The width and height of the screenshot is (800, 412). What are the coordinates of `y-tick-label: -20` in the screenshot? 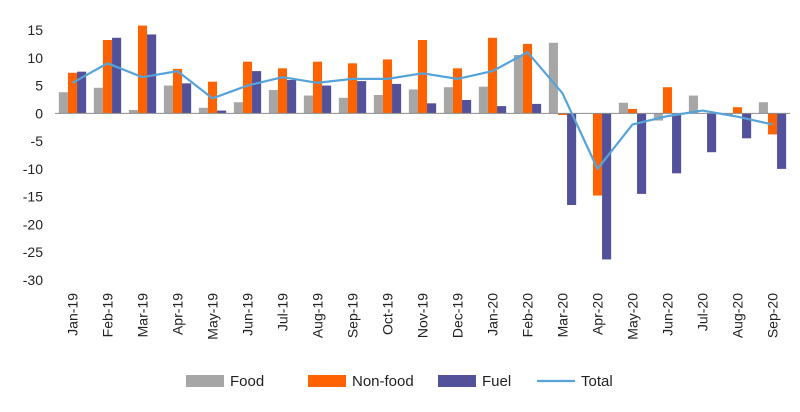 It's located at (33, 224).